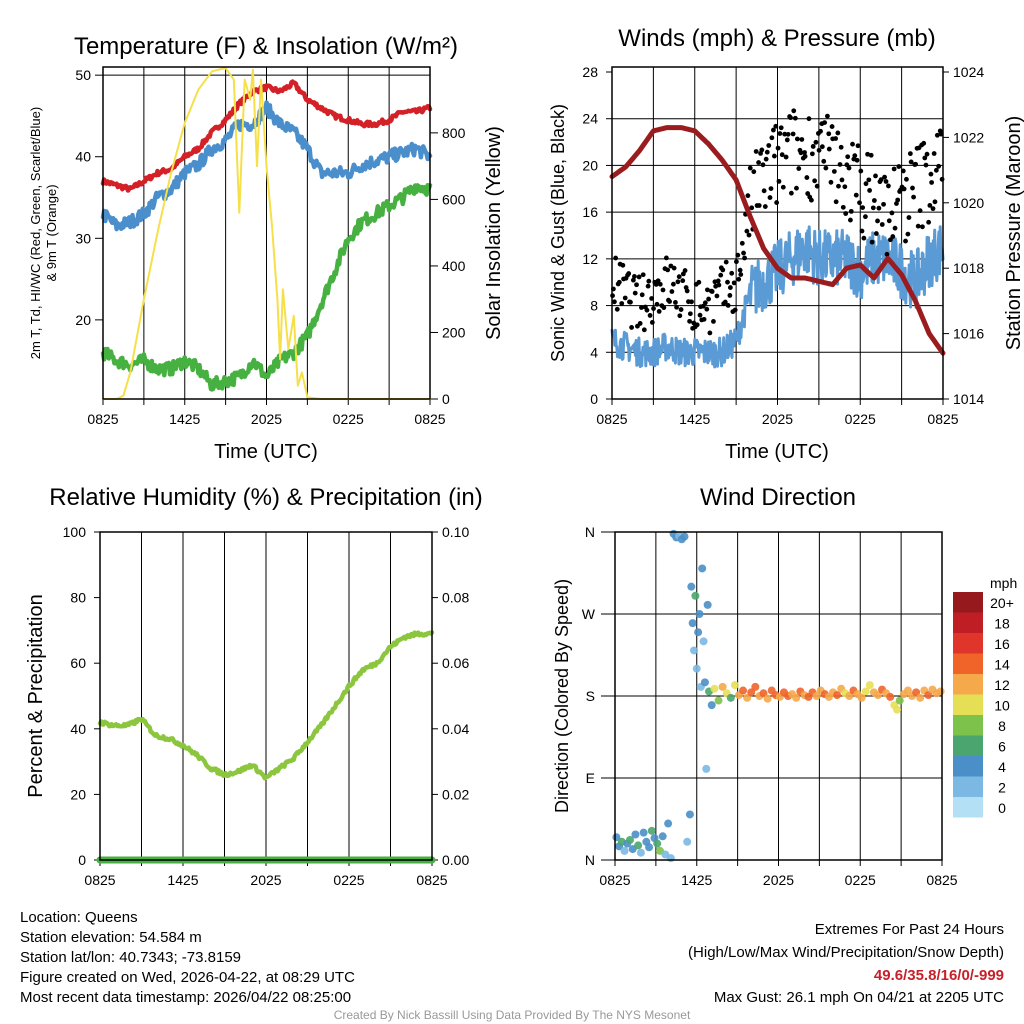  I want to click on legend-label: 2, so click(1002, 788).